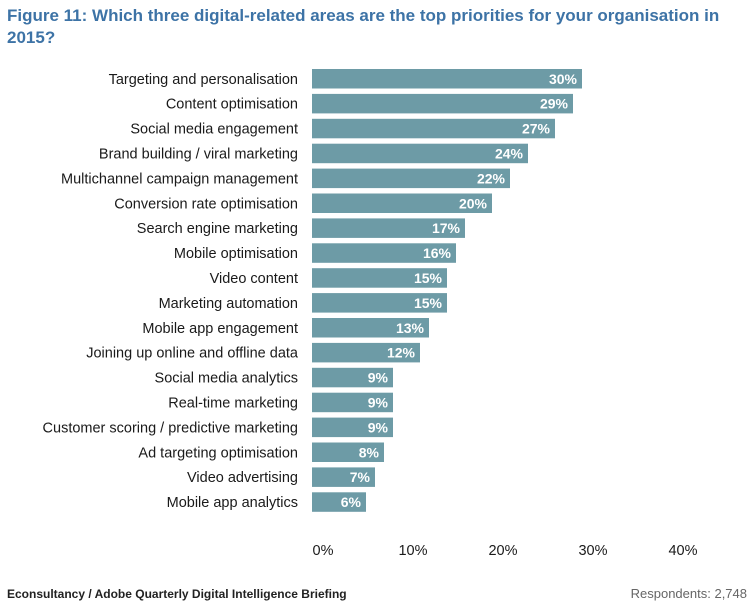 This screenshot has width=753, height=612. Describe the element at coordinates (351, 502) in the screenshot. I see `value-label: 6%` at that location.